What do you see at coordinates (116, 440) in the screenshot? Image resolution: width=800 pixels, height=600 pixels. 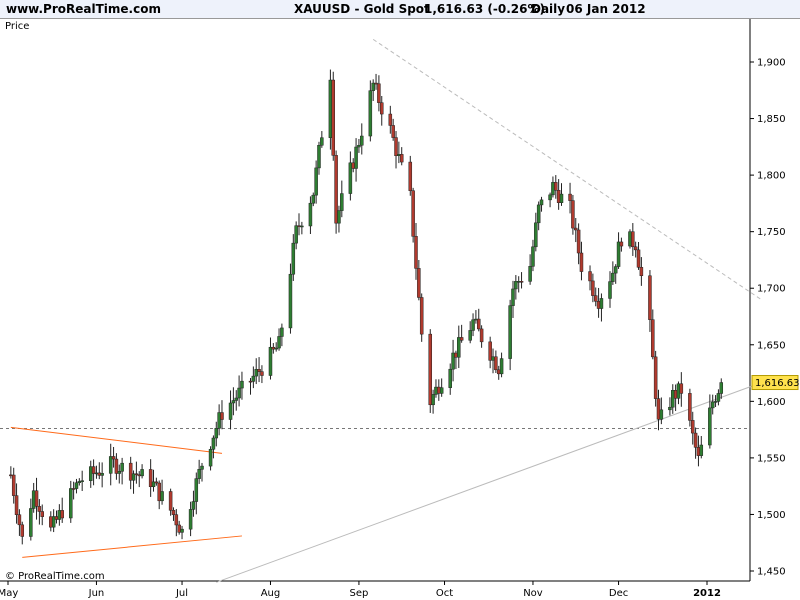 I see `triangle-upper-line` at bounding box center [116, 440].